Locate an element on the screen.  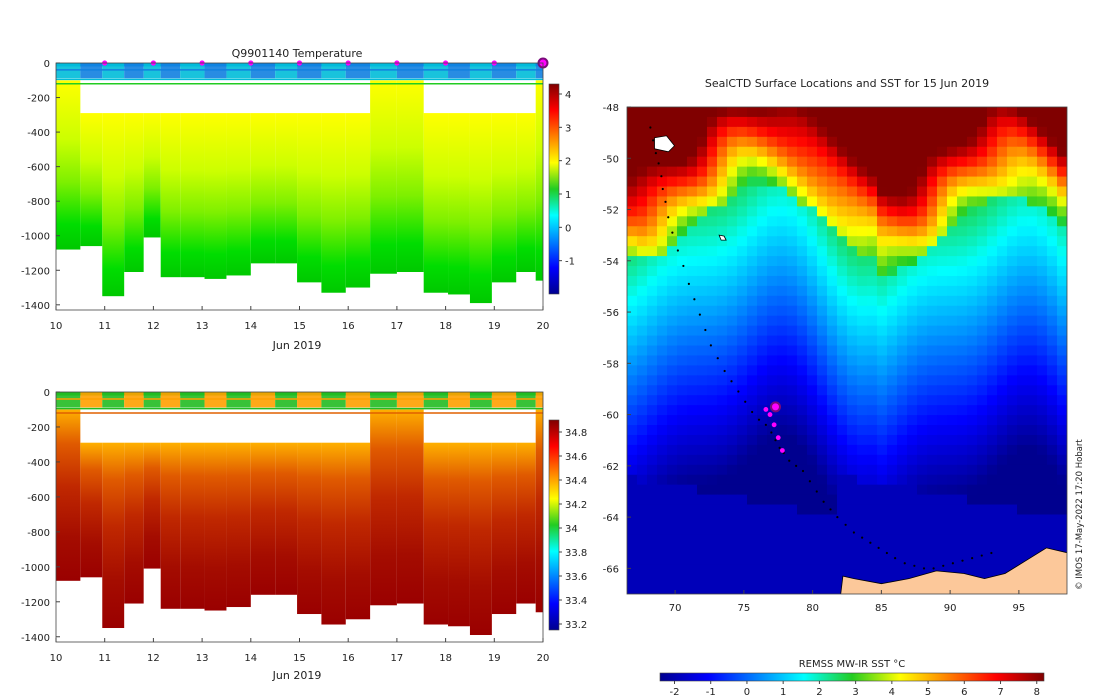
x-tick-label: 12 is located at coordinates (153, 658).